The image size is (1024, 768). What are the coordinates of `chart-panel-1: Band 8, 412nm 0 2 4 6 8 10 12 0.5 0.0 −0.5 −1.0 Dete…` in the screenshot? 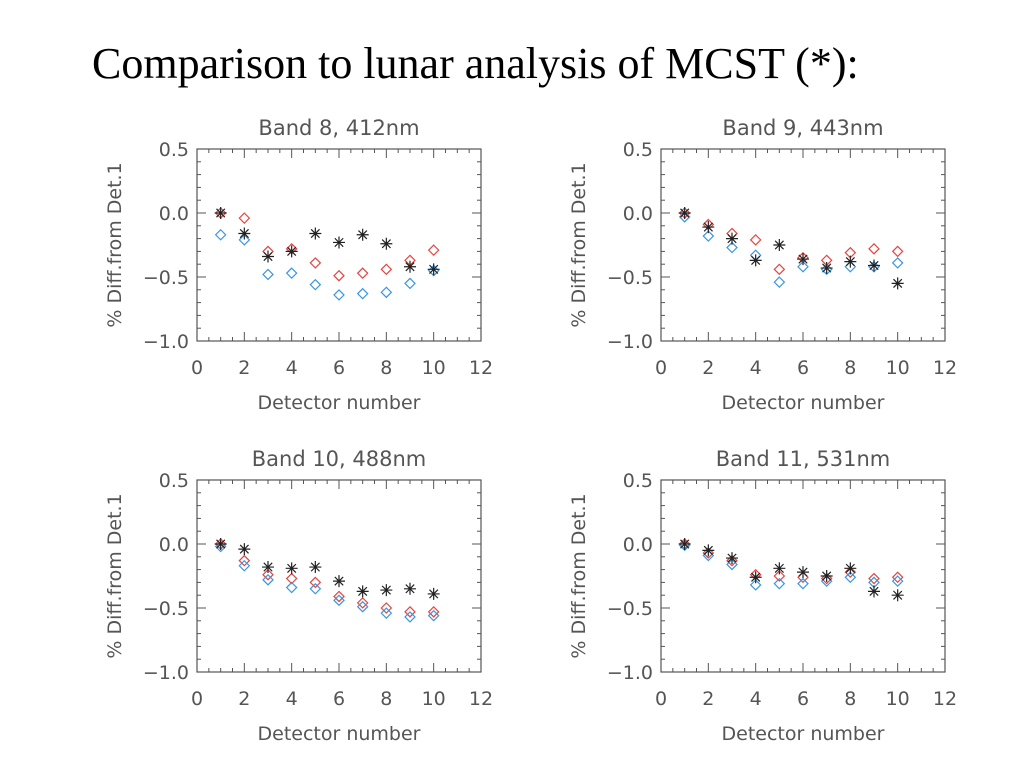 It's located at (298, 265).